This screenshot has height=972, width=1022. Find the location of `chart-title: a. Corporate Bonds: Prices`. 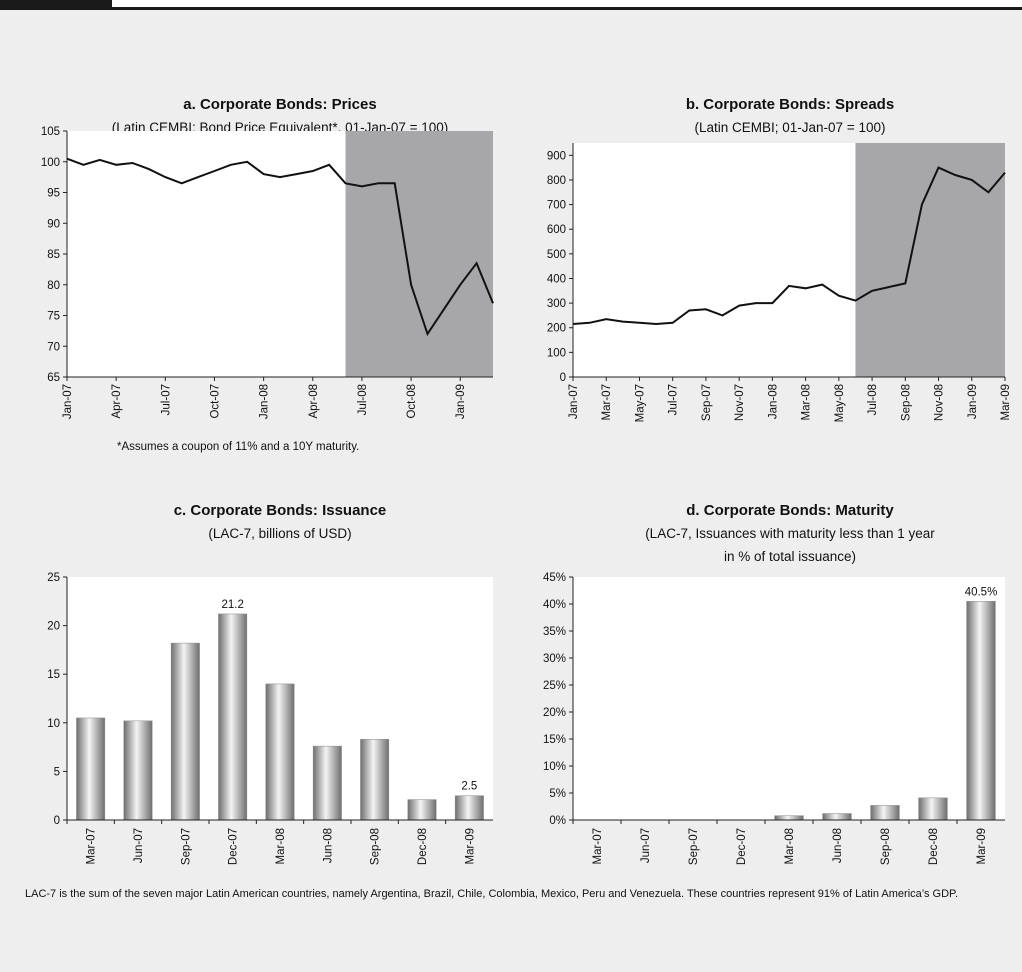

chart-title: a. Corporate Bonds: Prices is located at coordinates (279, 104).